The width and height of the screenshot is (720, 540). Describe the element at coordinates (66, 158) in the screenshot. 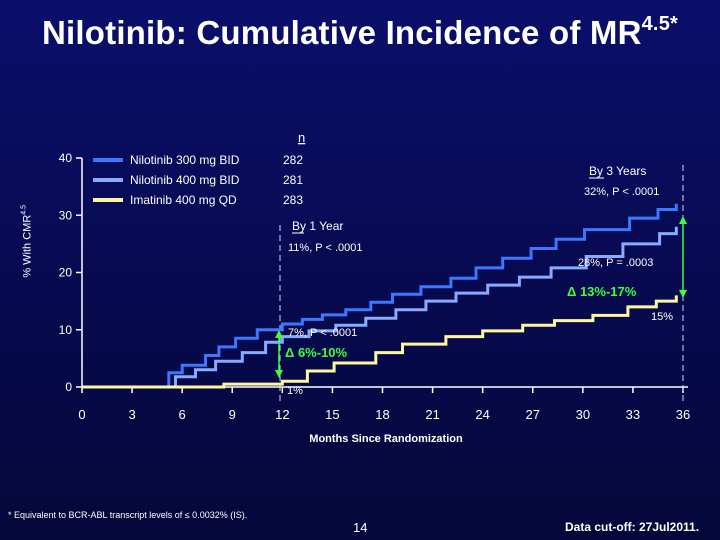

I see `y-tick-label: 40` at that location.